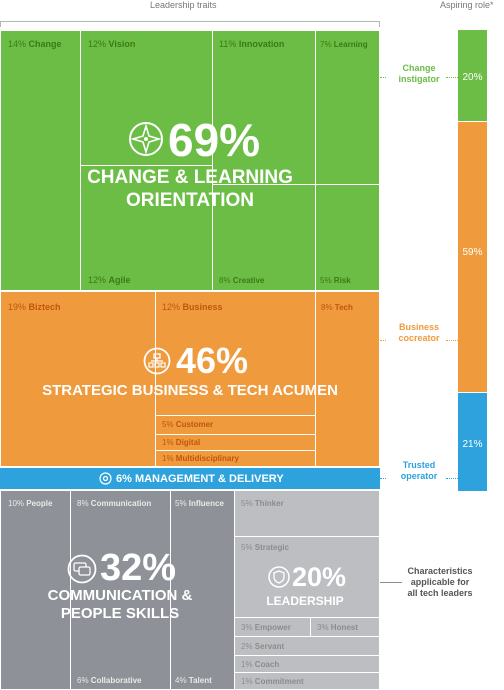 The image size is (504, 690). I want to click on role-bar-trusted-operator, so click(472, 442).